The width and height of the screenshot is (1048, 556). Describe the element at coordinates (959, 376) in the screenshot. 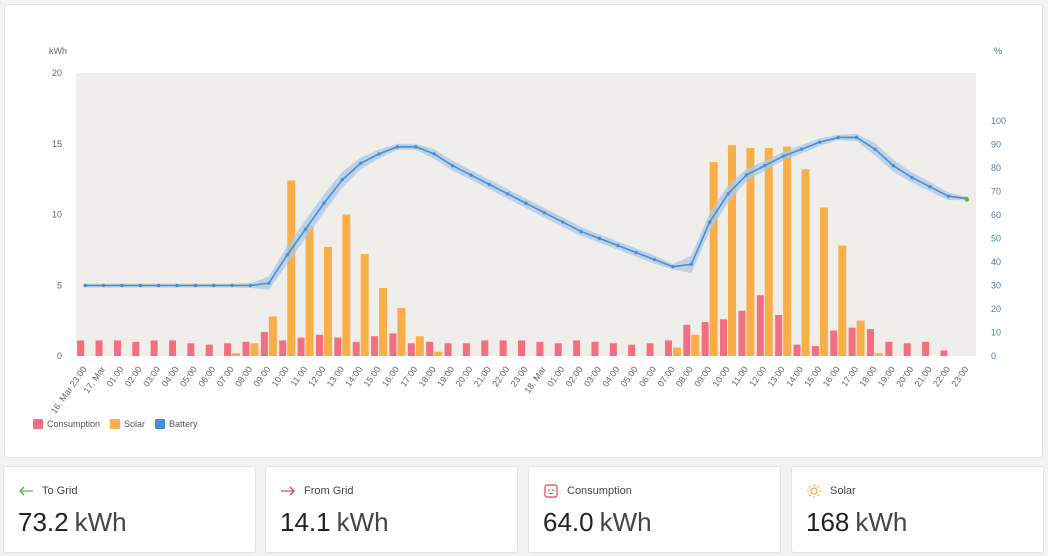

I see `x-tick-label: 23:00` at that location.